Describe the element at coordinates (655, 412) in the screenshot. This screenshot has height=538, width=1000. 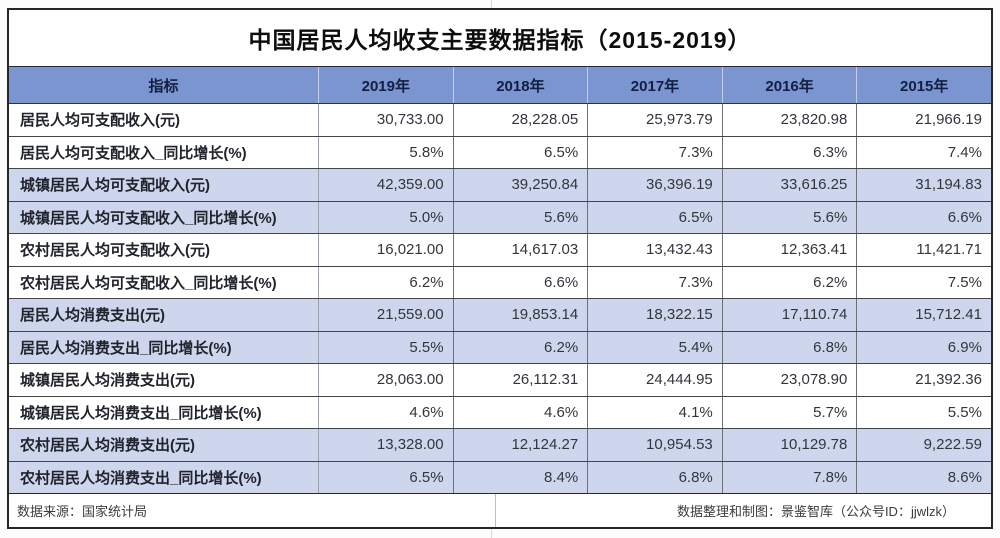
I see `cell-value: 4.1%` at that location.